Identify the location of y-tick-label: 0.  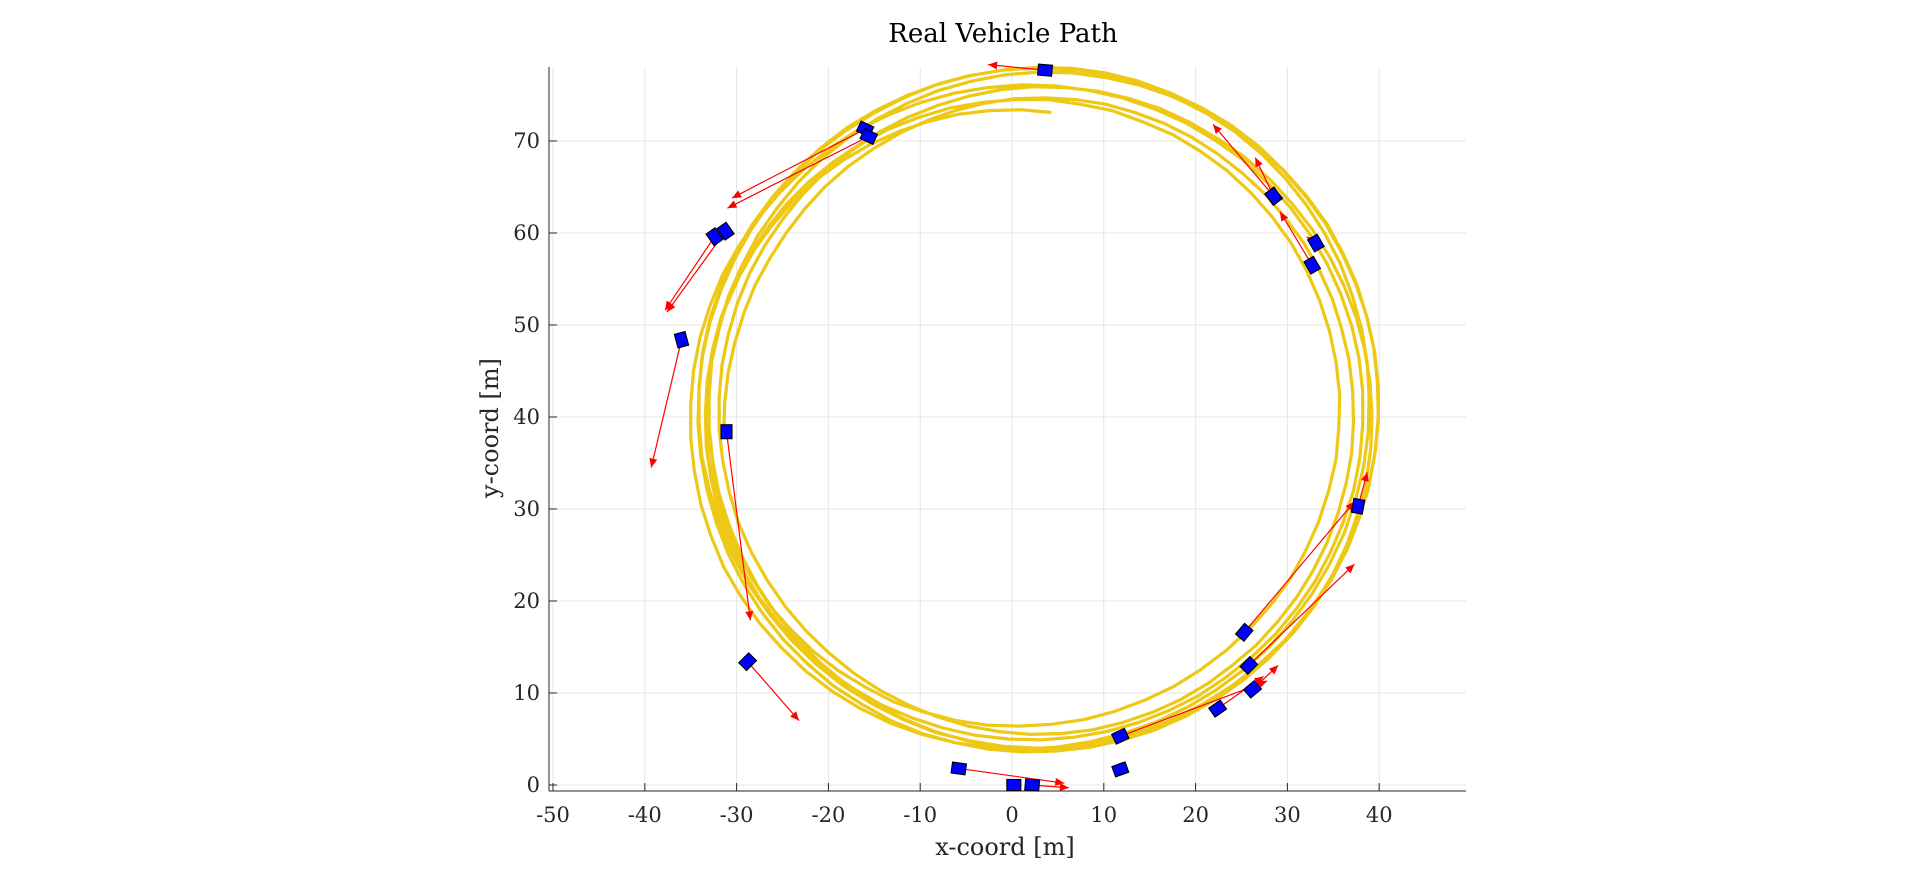
(533, 785).